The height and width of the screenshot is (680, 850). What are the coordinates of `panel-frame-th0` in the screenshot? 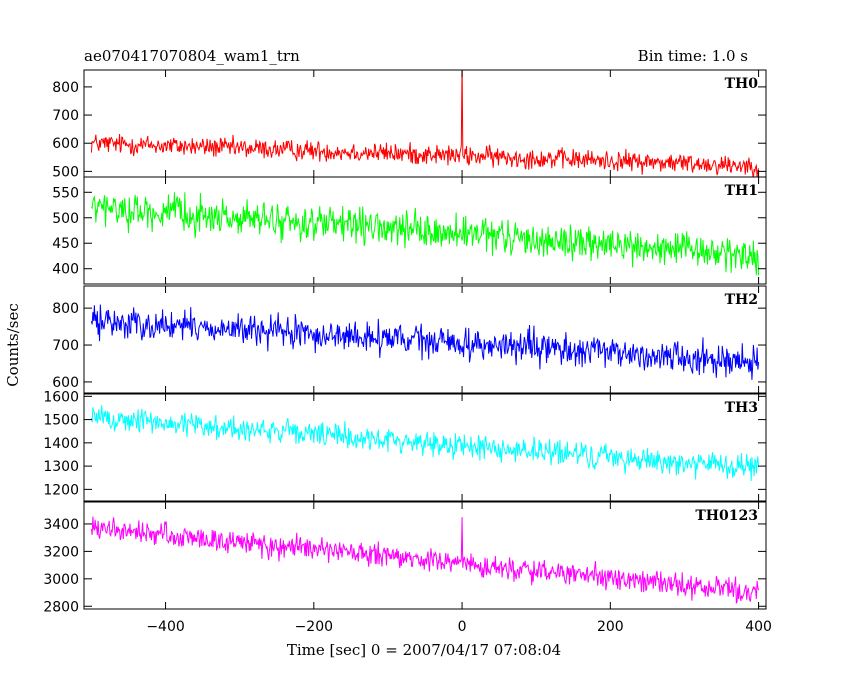 It's located at (425, 123).